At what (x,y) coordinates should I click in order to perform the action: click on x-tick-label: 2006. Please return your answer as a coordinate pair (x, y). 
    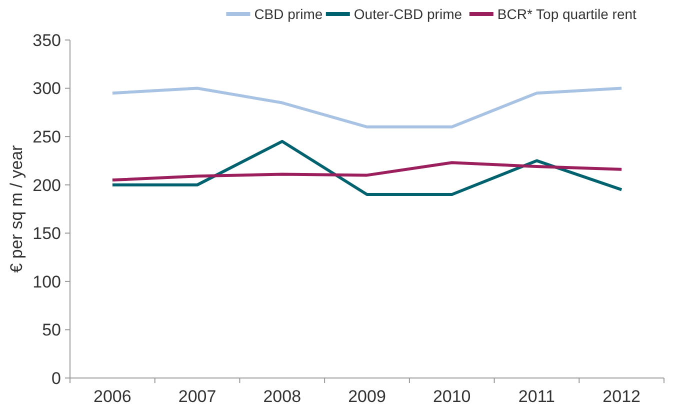
    Looking at the image, I should click on (113, 396).